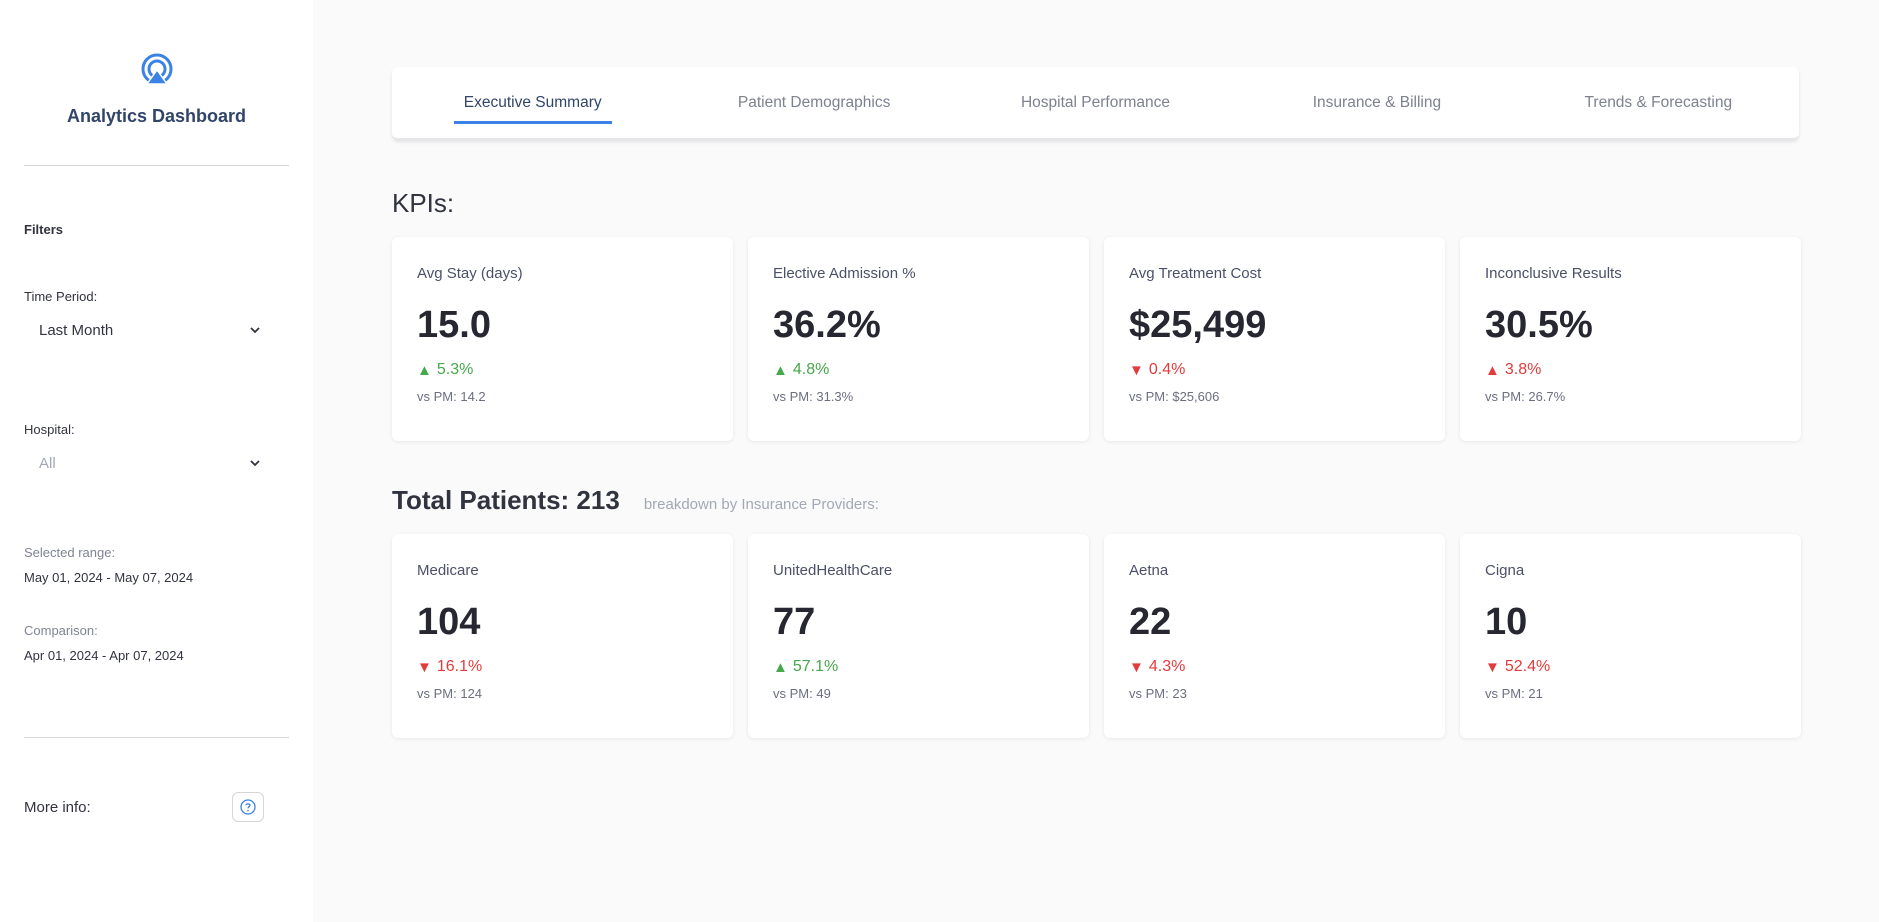  What do you see at coordinates (1539, 325) in the screenshot?
I see `kpi-value: 30.5%` at bounding box center [1539, 325].